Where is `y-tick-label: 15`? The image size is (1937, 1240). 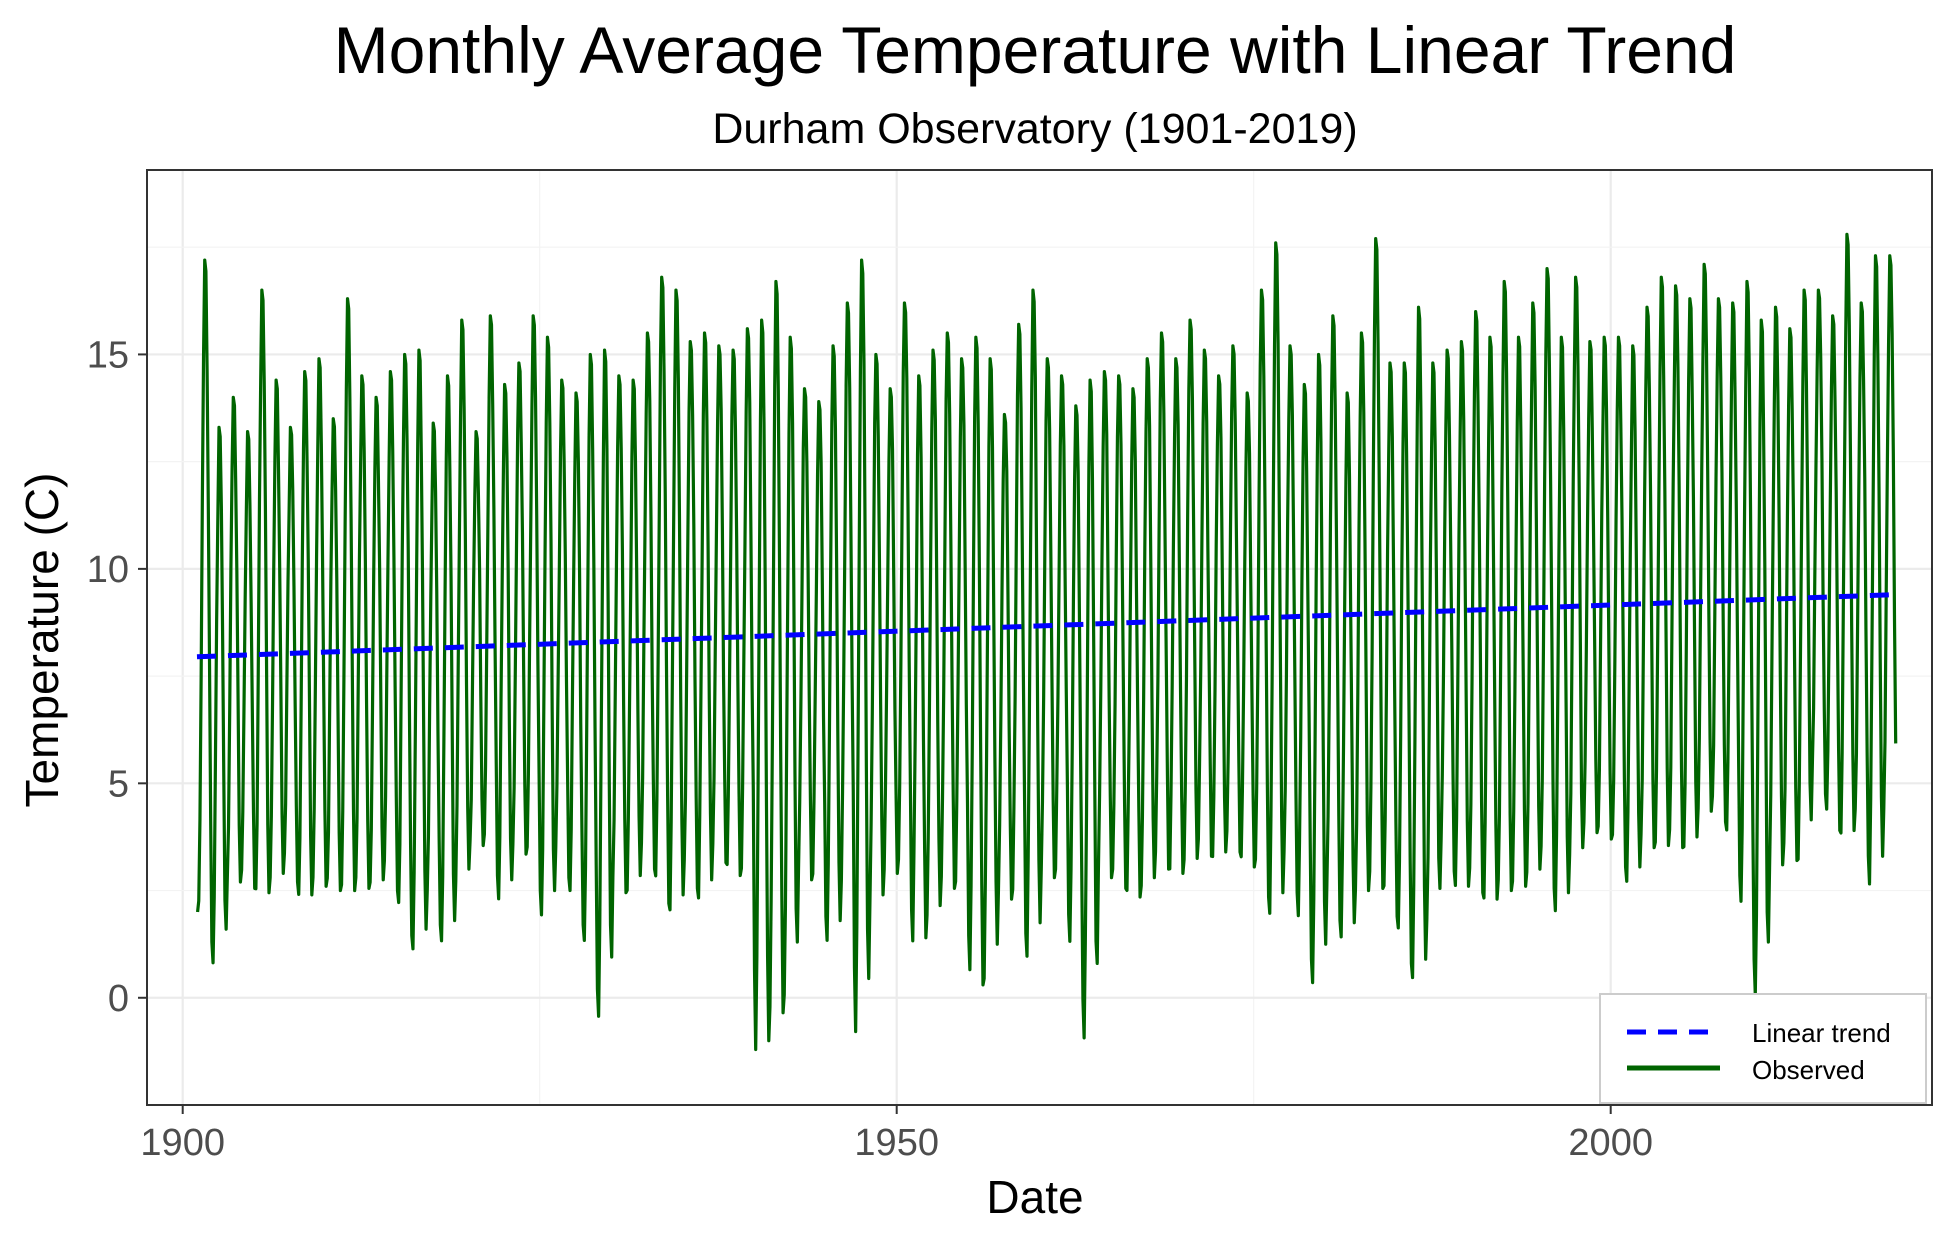 y-tick-label: 15 is located at coordinates (108, 355).